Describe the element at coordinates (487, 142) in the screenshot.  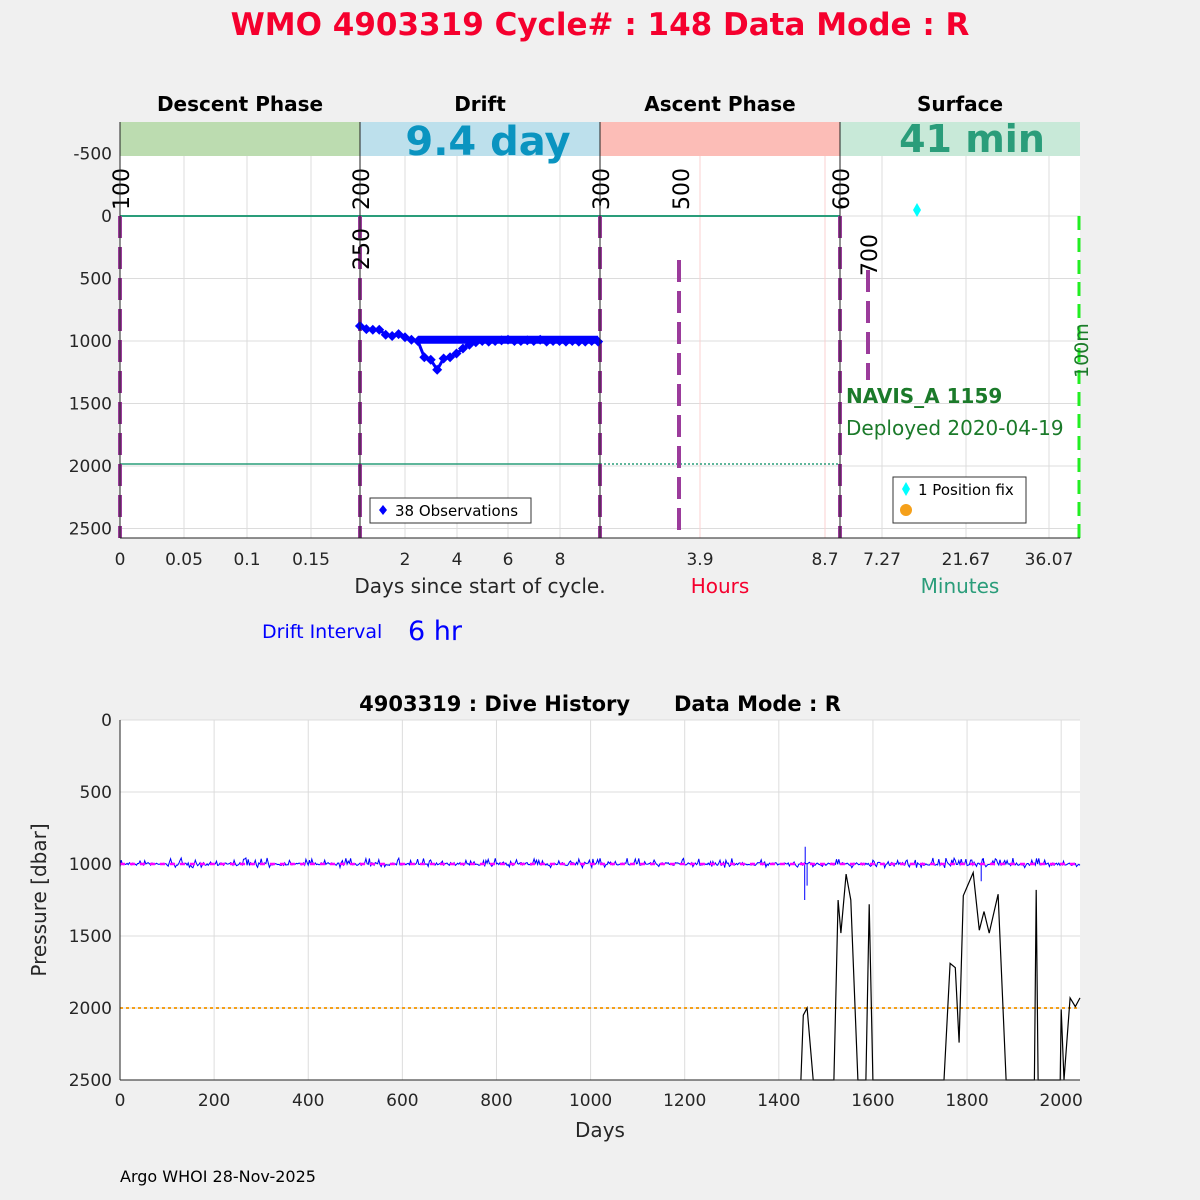
I see `drift-duration: 9.4 day` at that location.